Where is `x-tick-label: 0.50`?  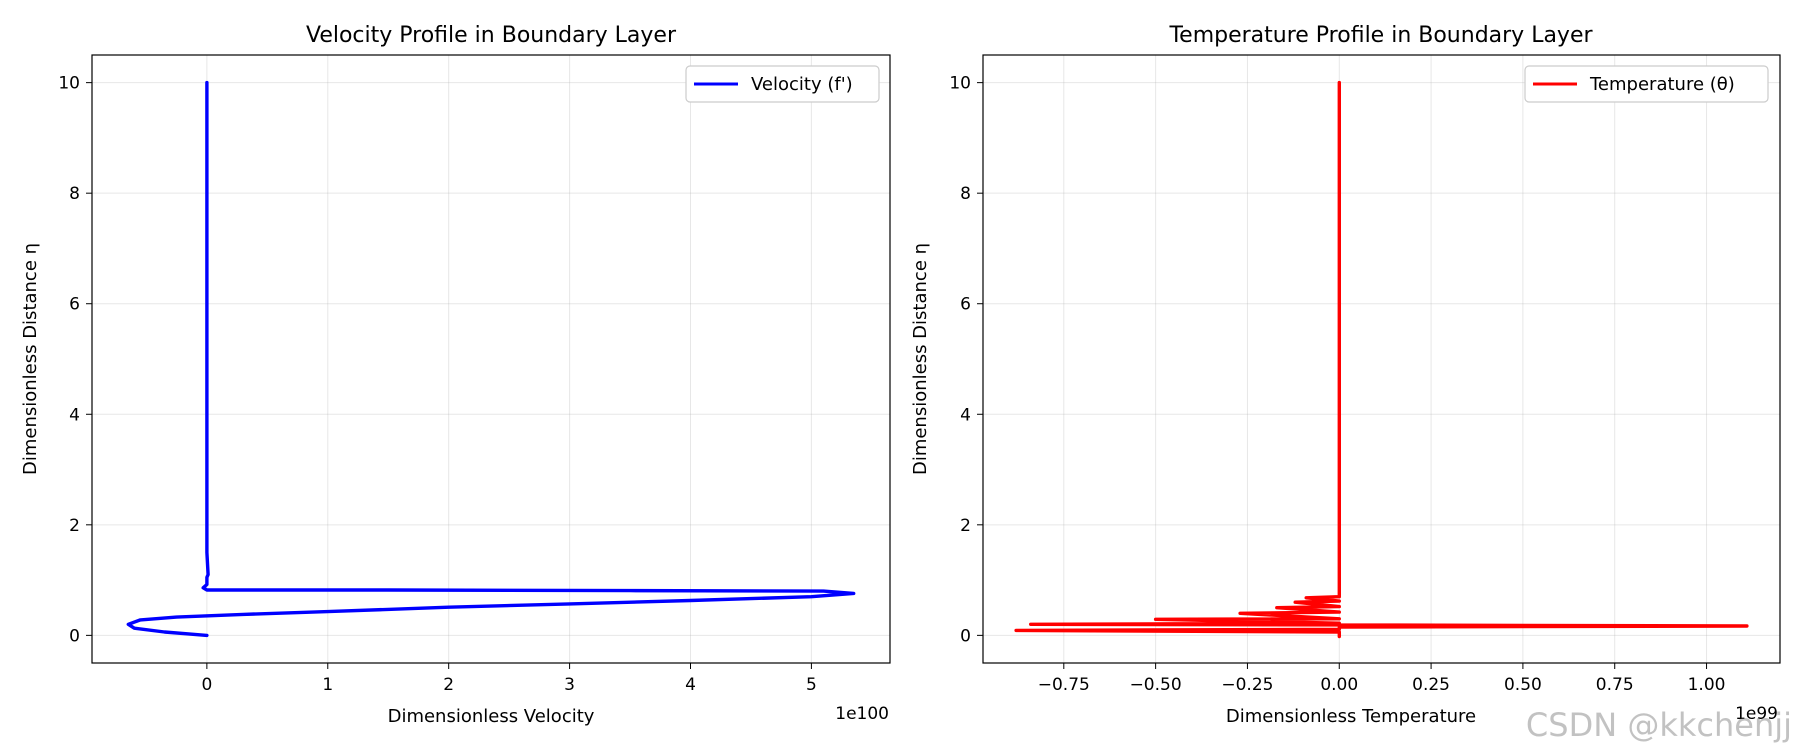 x-tick-label: 0.50 is located at coordinates (1523, 685).